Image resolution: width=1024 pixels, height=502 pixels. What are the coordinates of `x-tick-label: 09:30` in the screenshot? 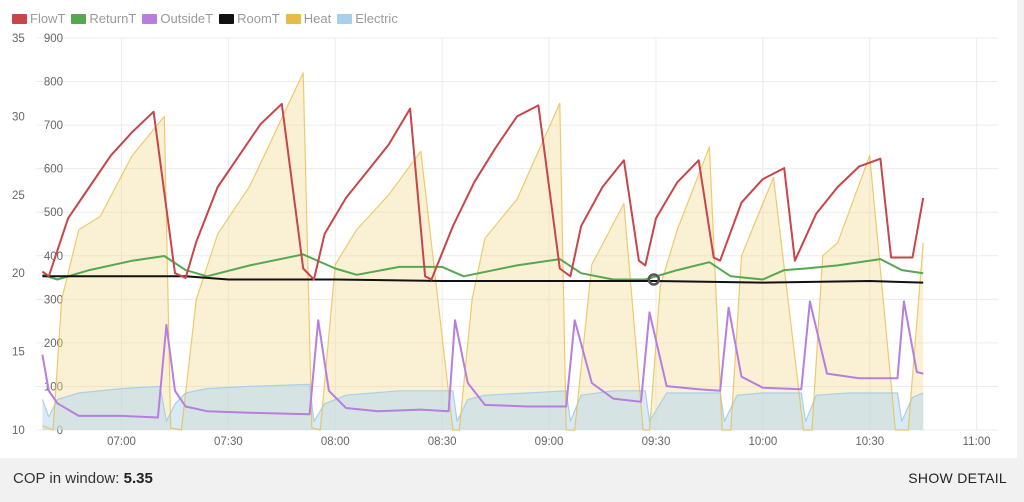 It's located at (656, 442).